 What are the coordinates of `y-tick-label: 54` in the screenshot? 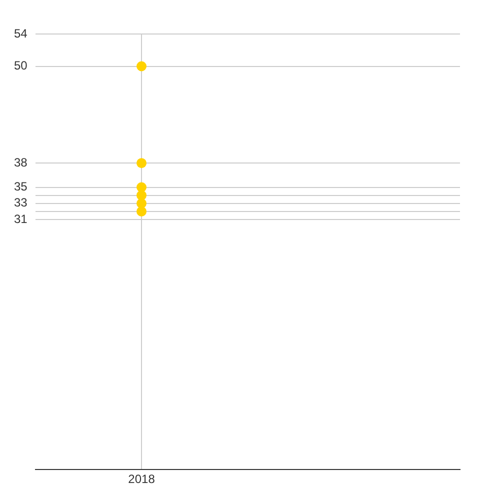 It's located at (21, 33).